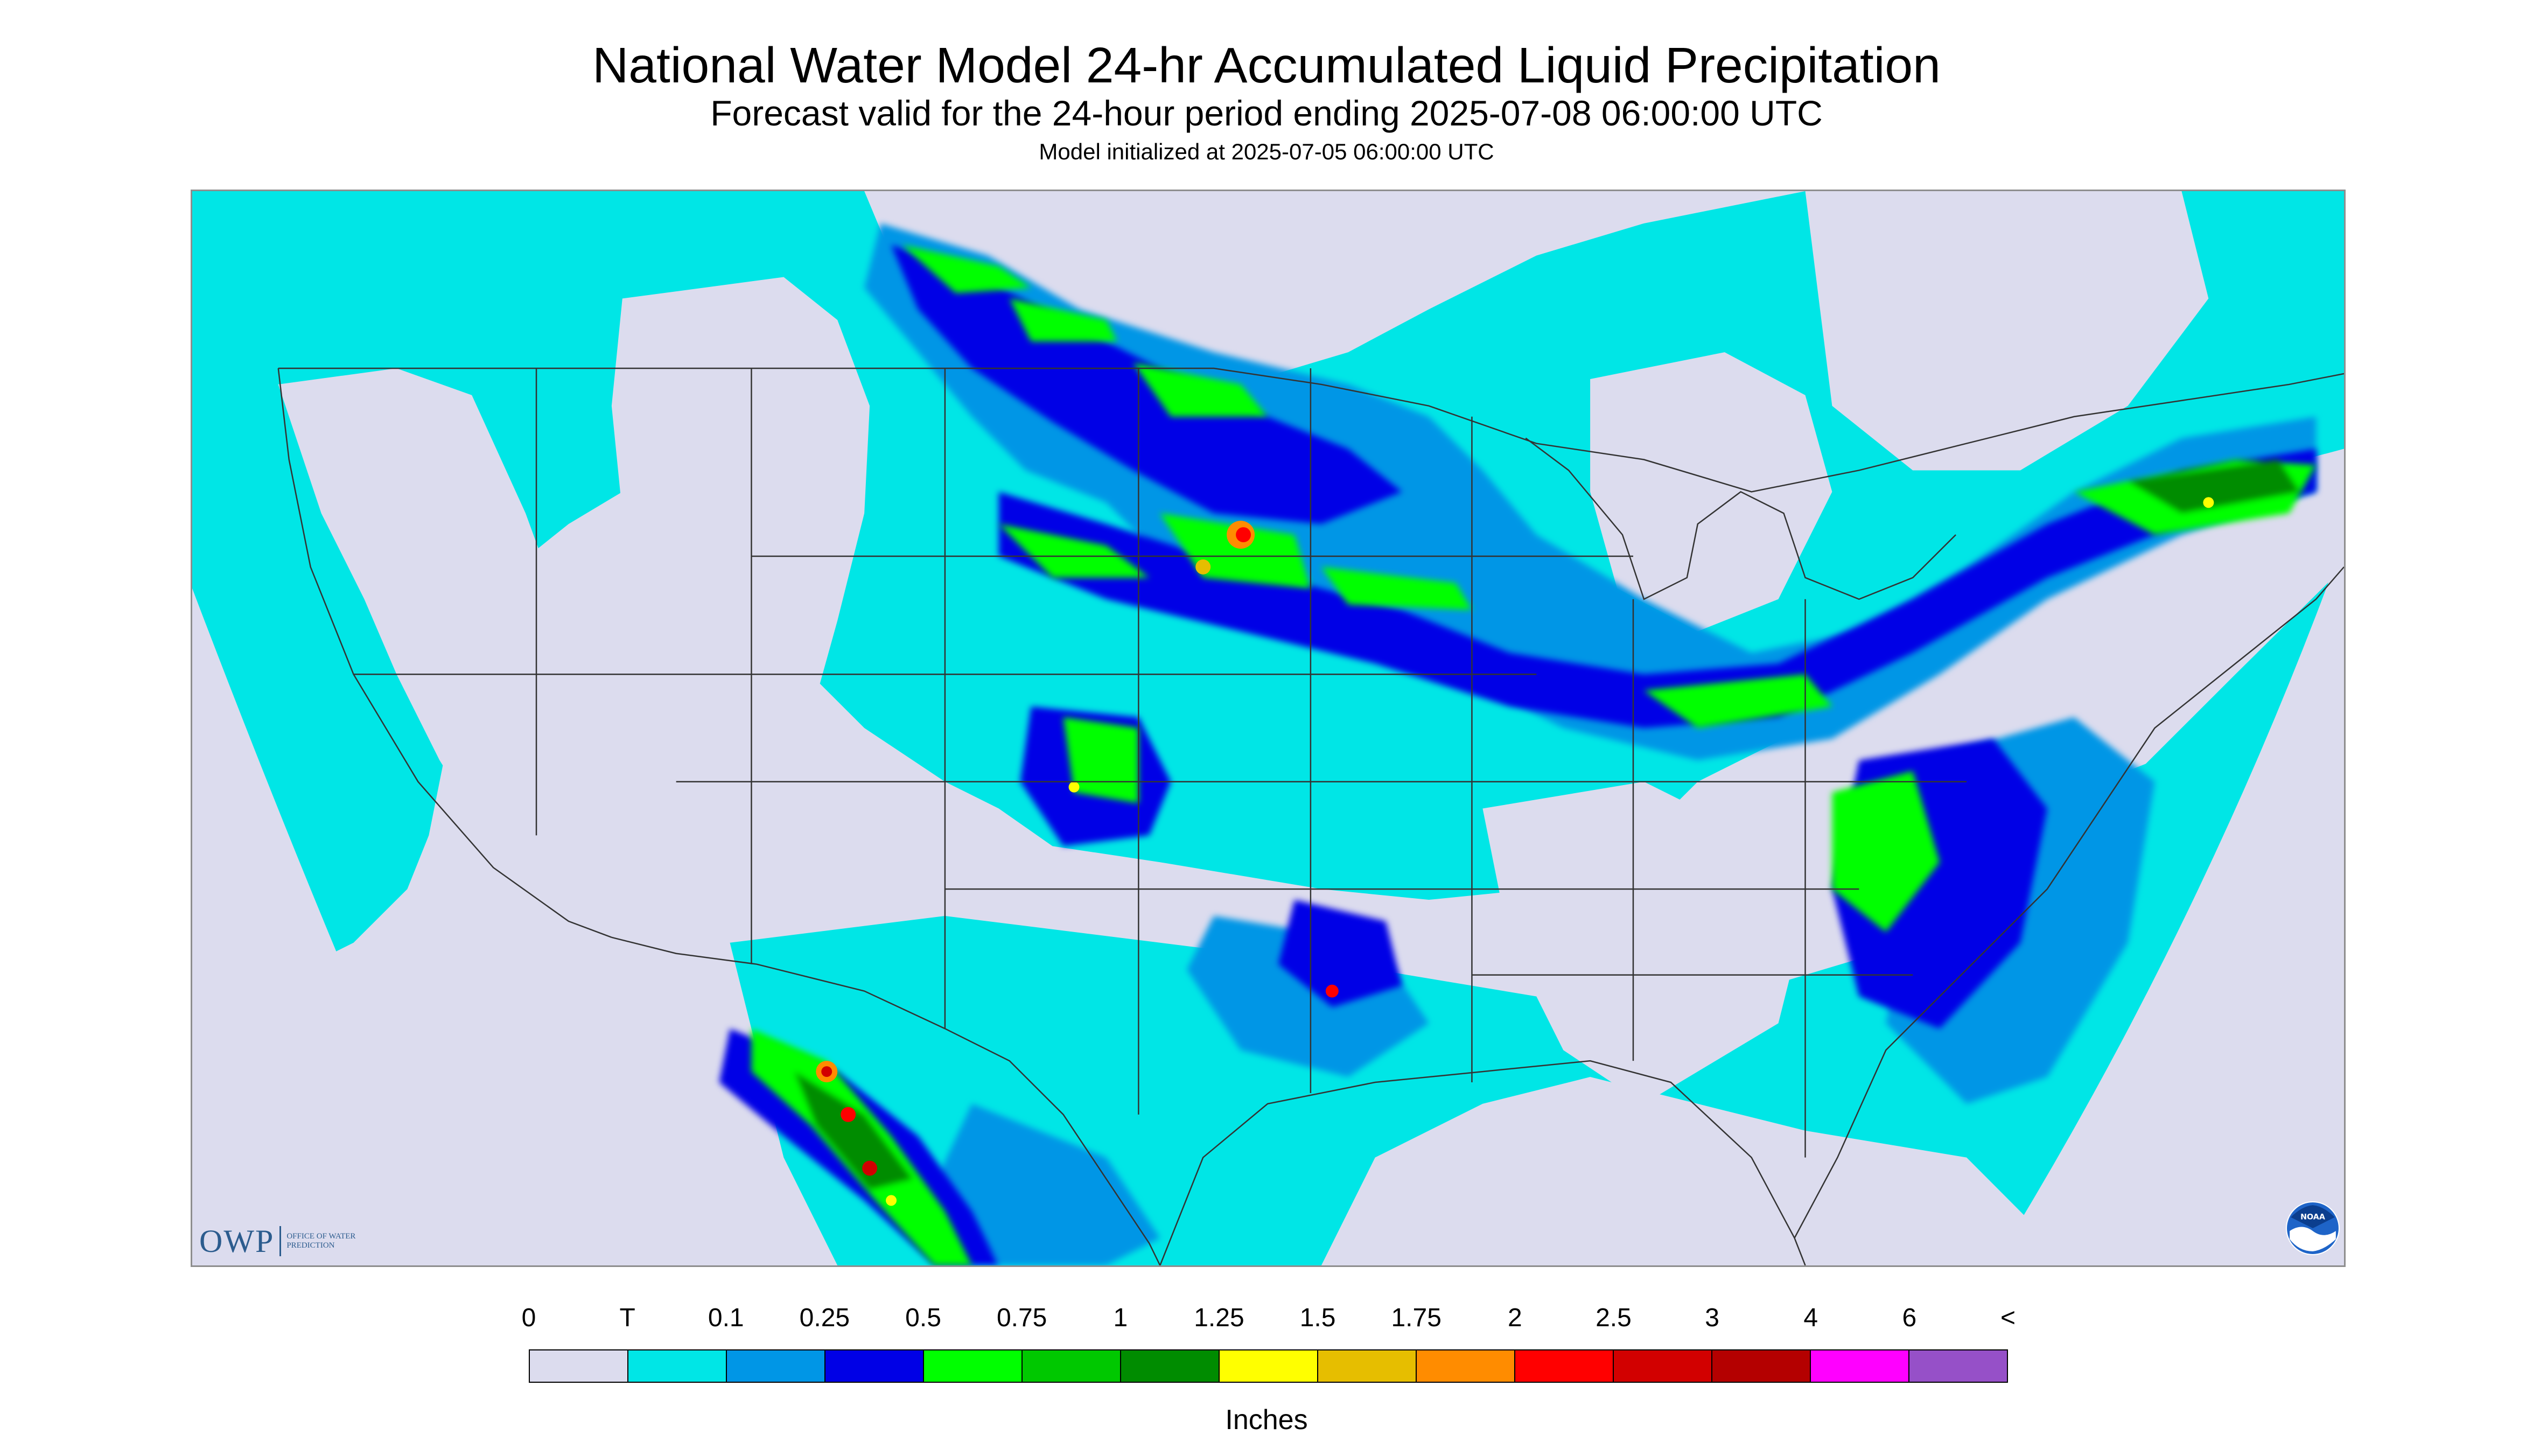  What do you see at coordinates (825, 1318) in the screenshot?
I see `legend-tick-label: 0.25` at bounding box center [825, 1318].